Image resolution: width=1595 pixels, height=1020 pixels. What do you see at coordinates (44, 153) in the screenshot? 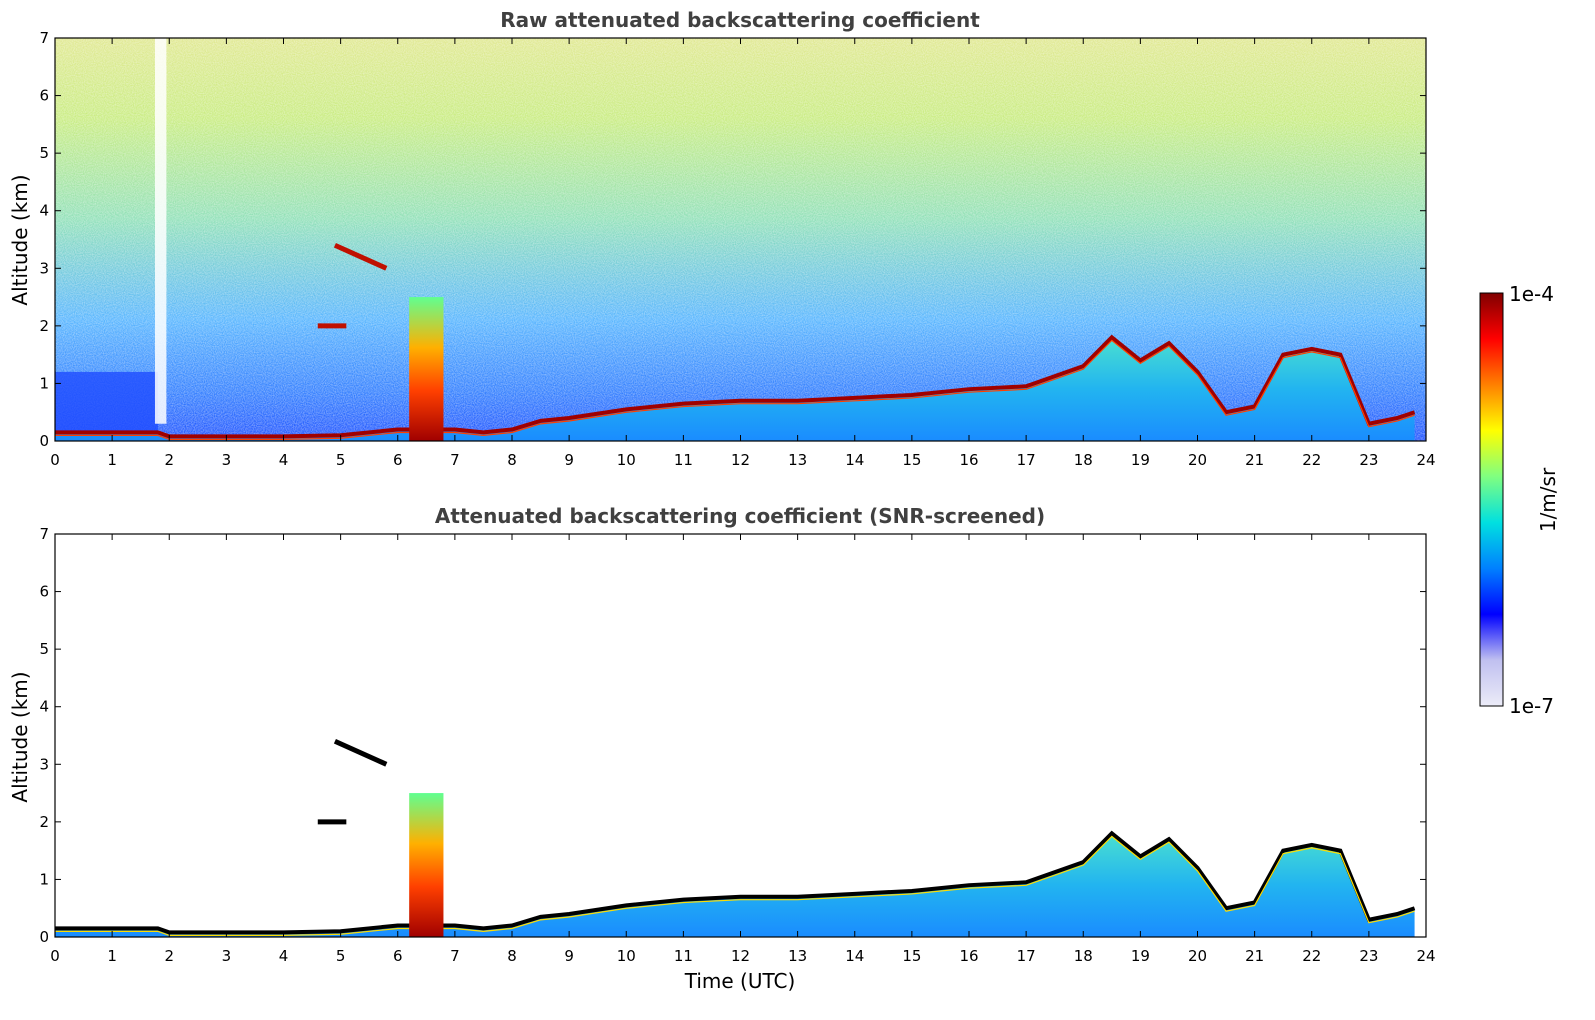
I see `raw-y-tick-label: 5` at bounding box center [44, 153].